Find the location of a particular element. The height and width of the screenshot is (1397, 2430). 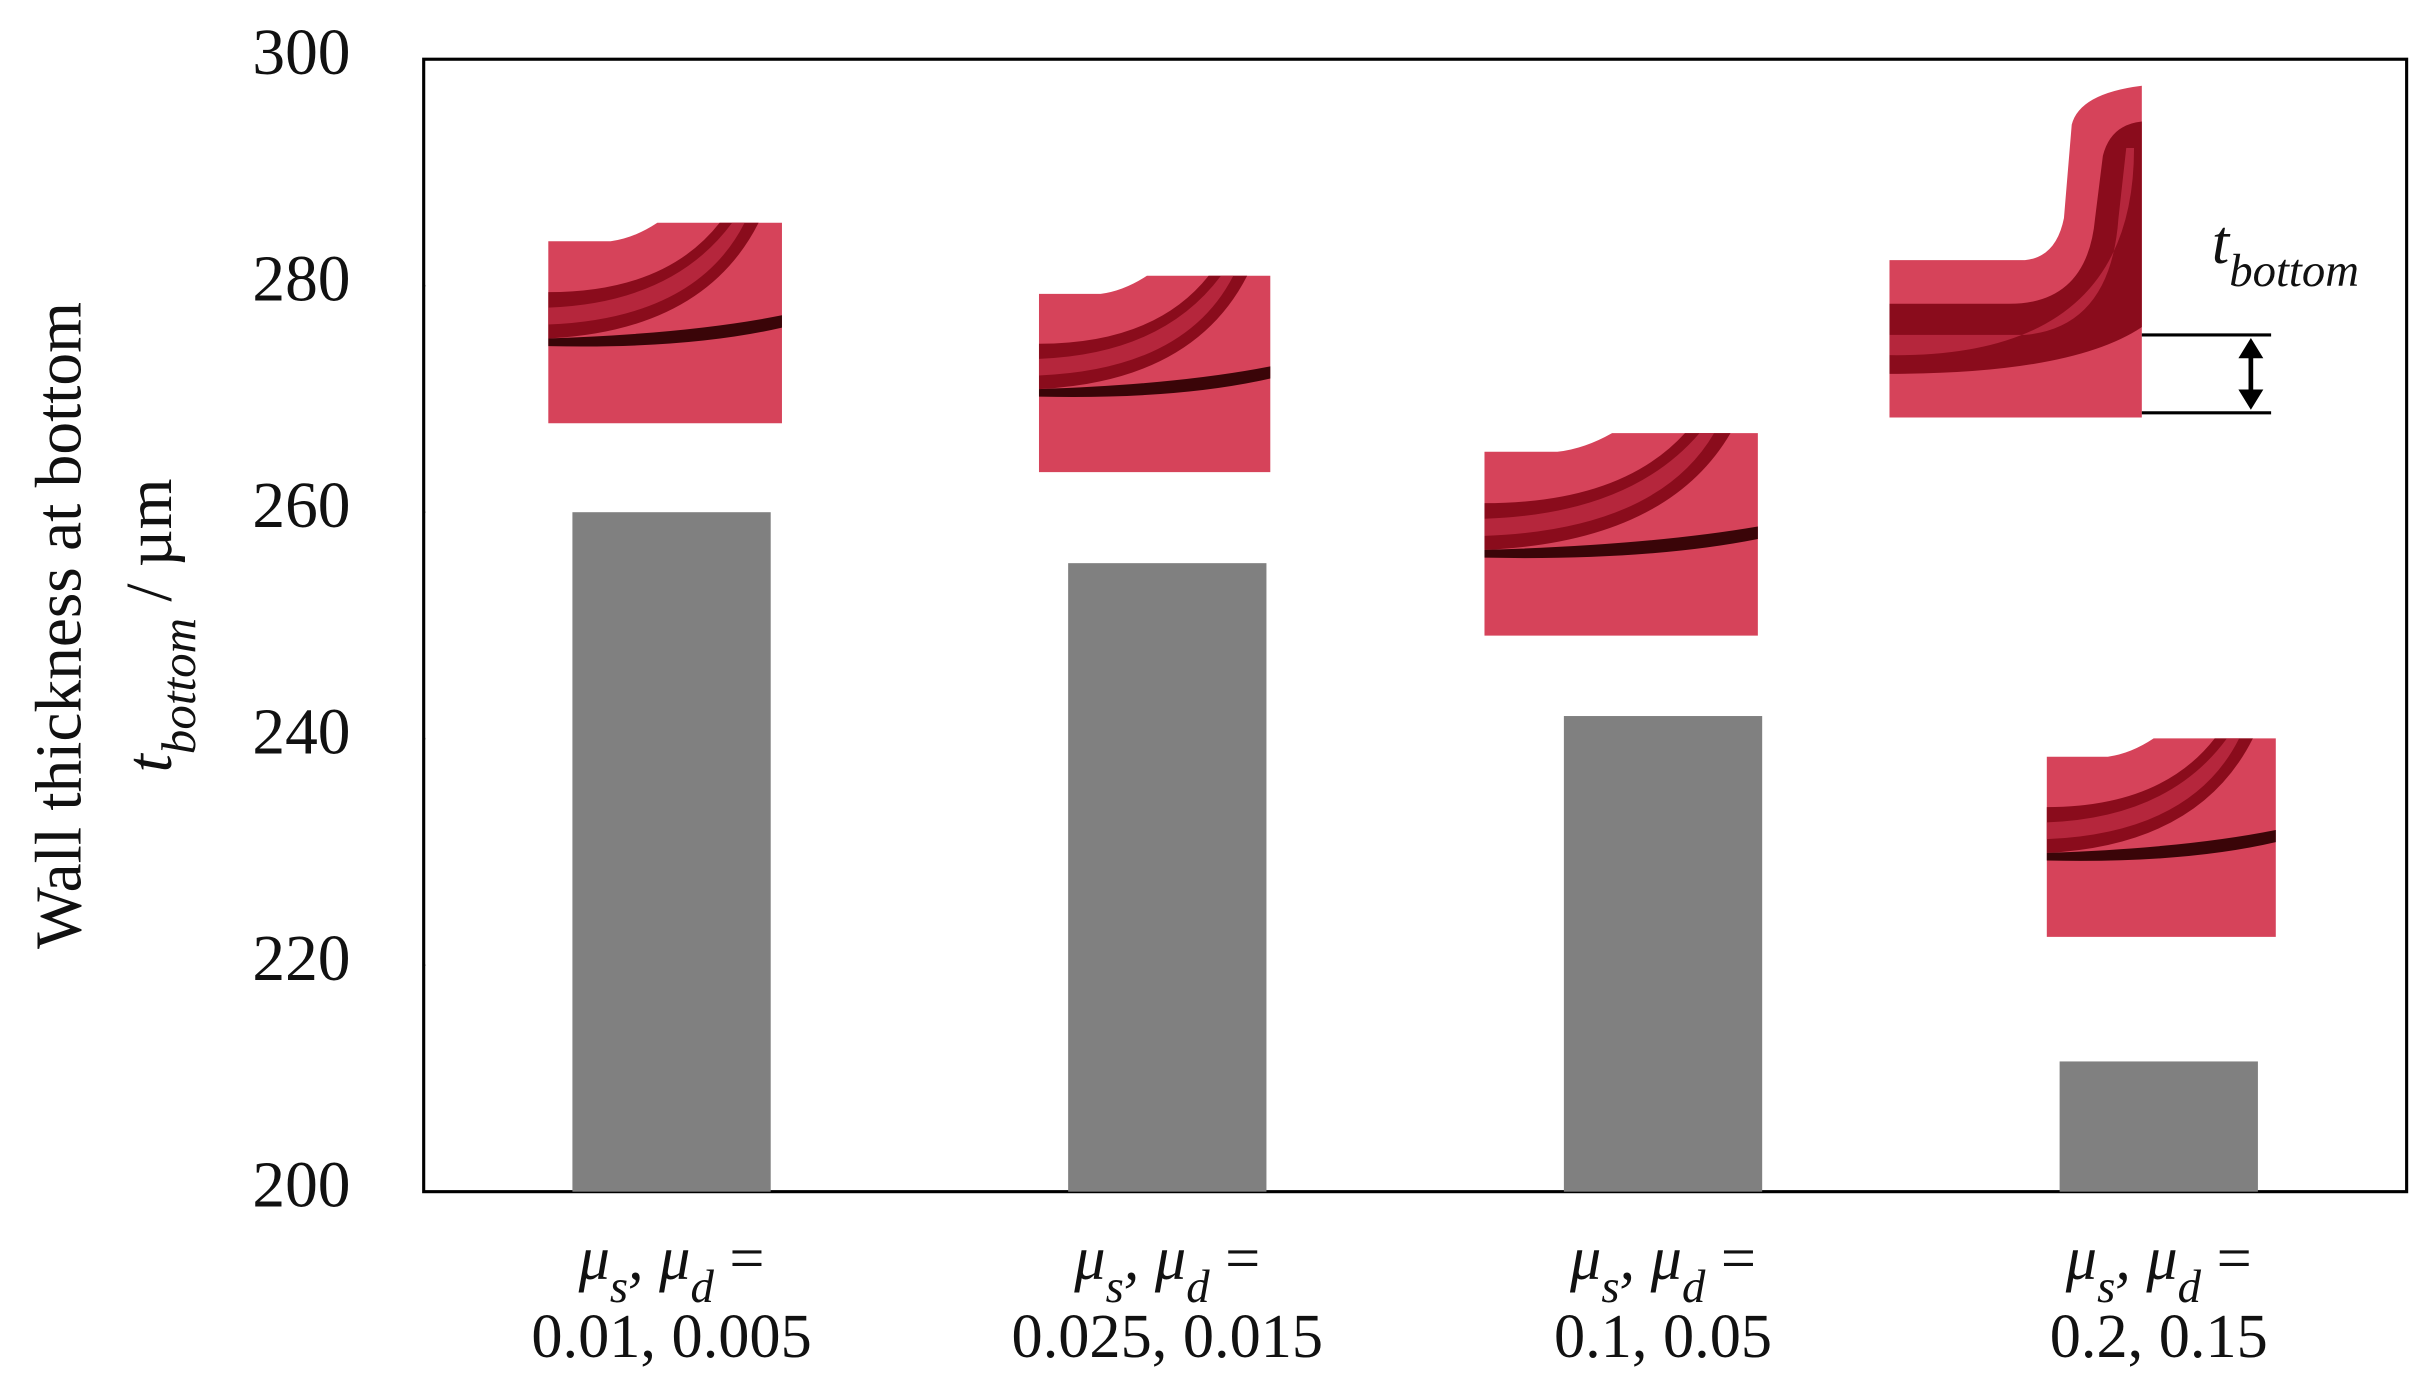

y-tick-label: 200 is located at coordinates (301, 1186).